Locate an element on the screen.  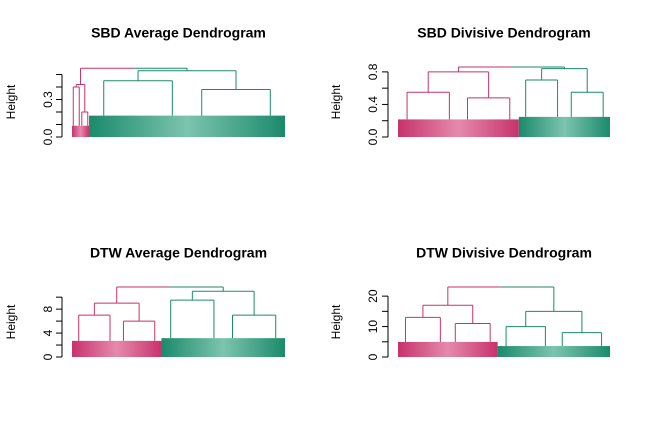
y-tick-label: 0.3 is located at coordinates (48, 99).